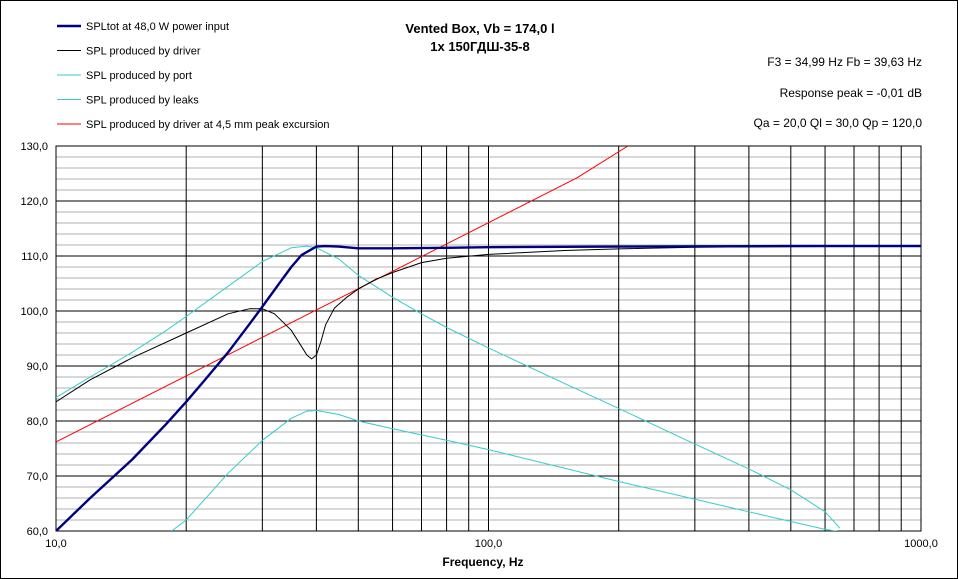  Describe the element at coordinates (479, 46) in the screenshot. I see `chart-subtitle: 1x 150ГДШ-35-8` at that location.